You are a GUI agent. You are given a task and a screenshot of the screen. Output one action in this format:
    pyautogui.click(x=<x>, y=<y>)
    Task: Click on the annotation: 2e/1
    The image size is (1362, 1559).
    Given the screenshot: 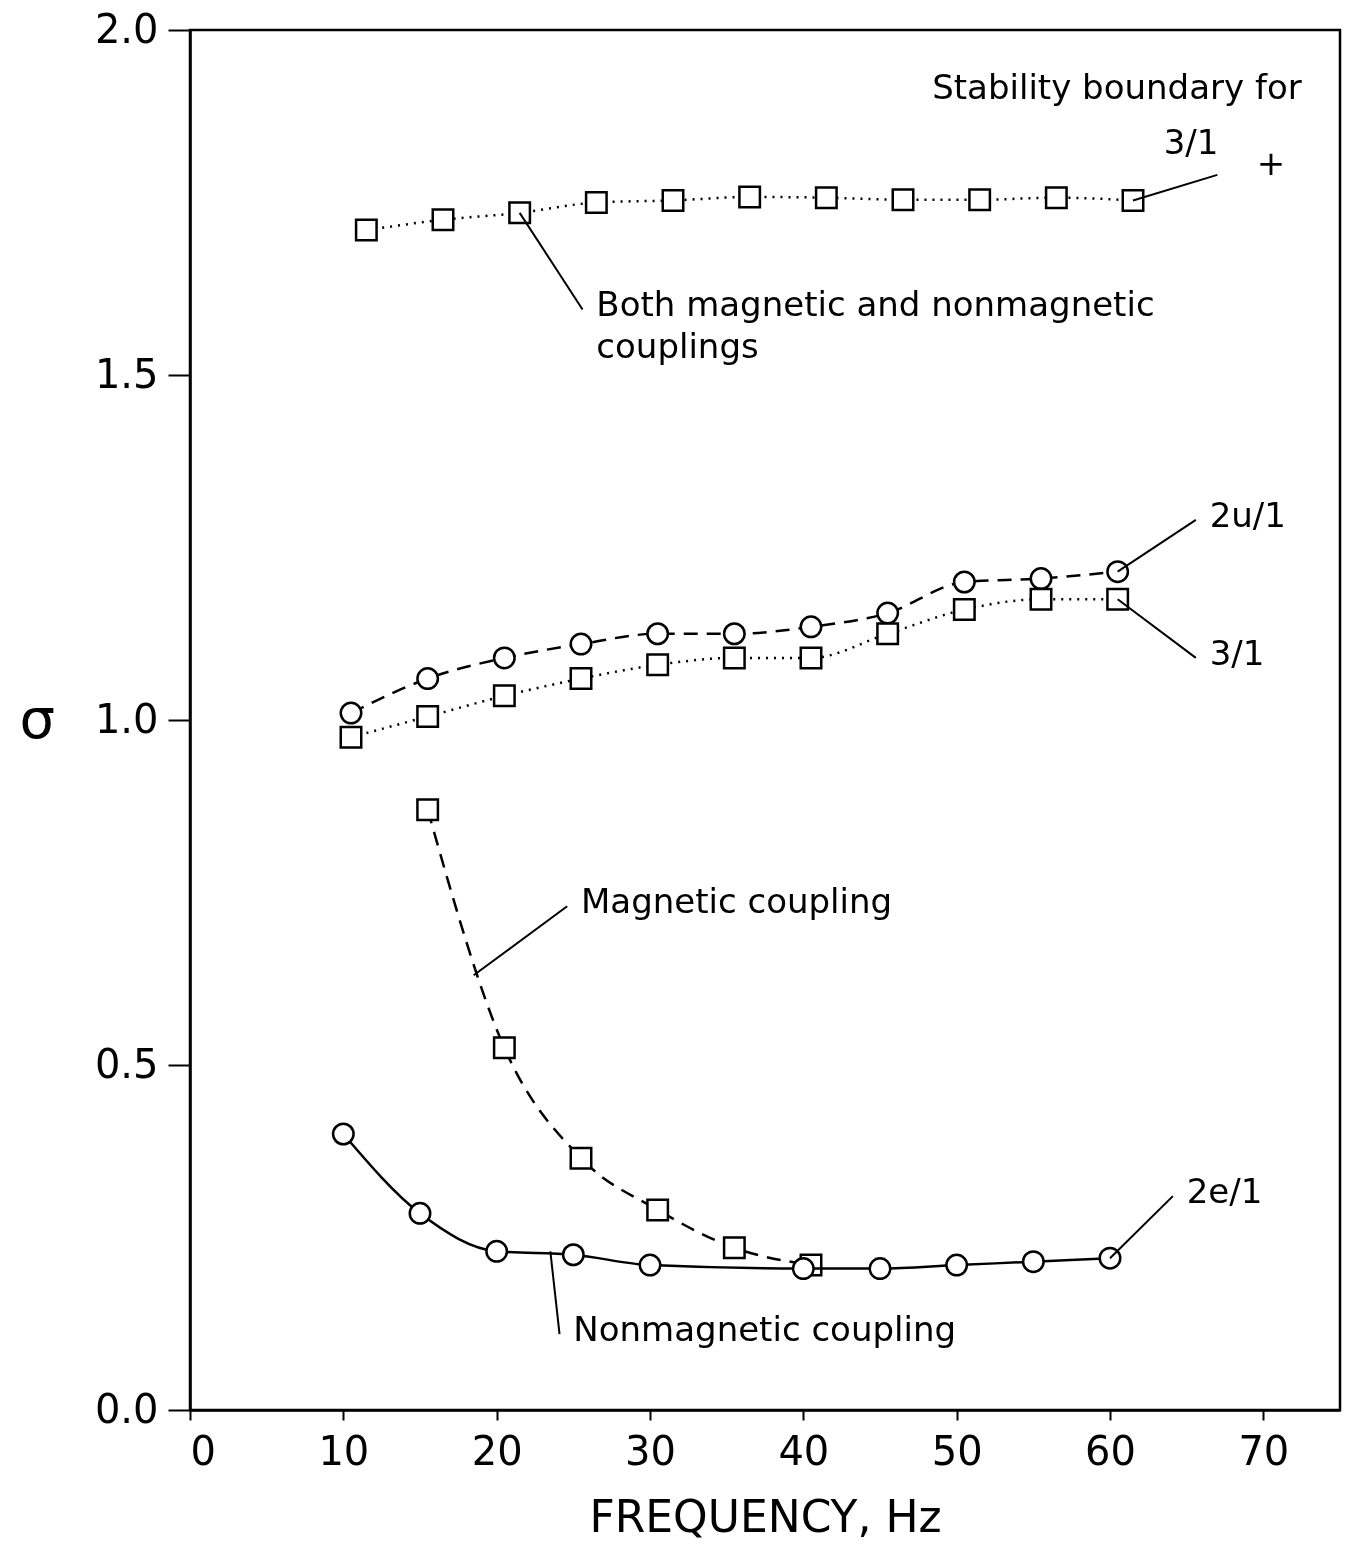 What is the action you would take?
    pyautogui.click(x=1224, y=1191)
    